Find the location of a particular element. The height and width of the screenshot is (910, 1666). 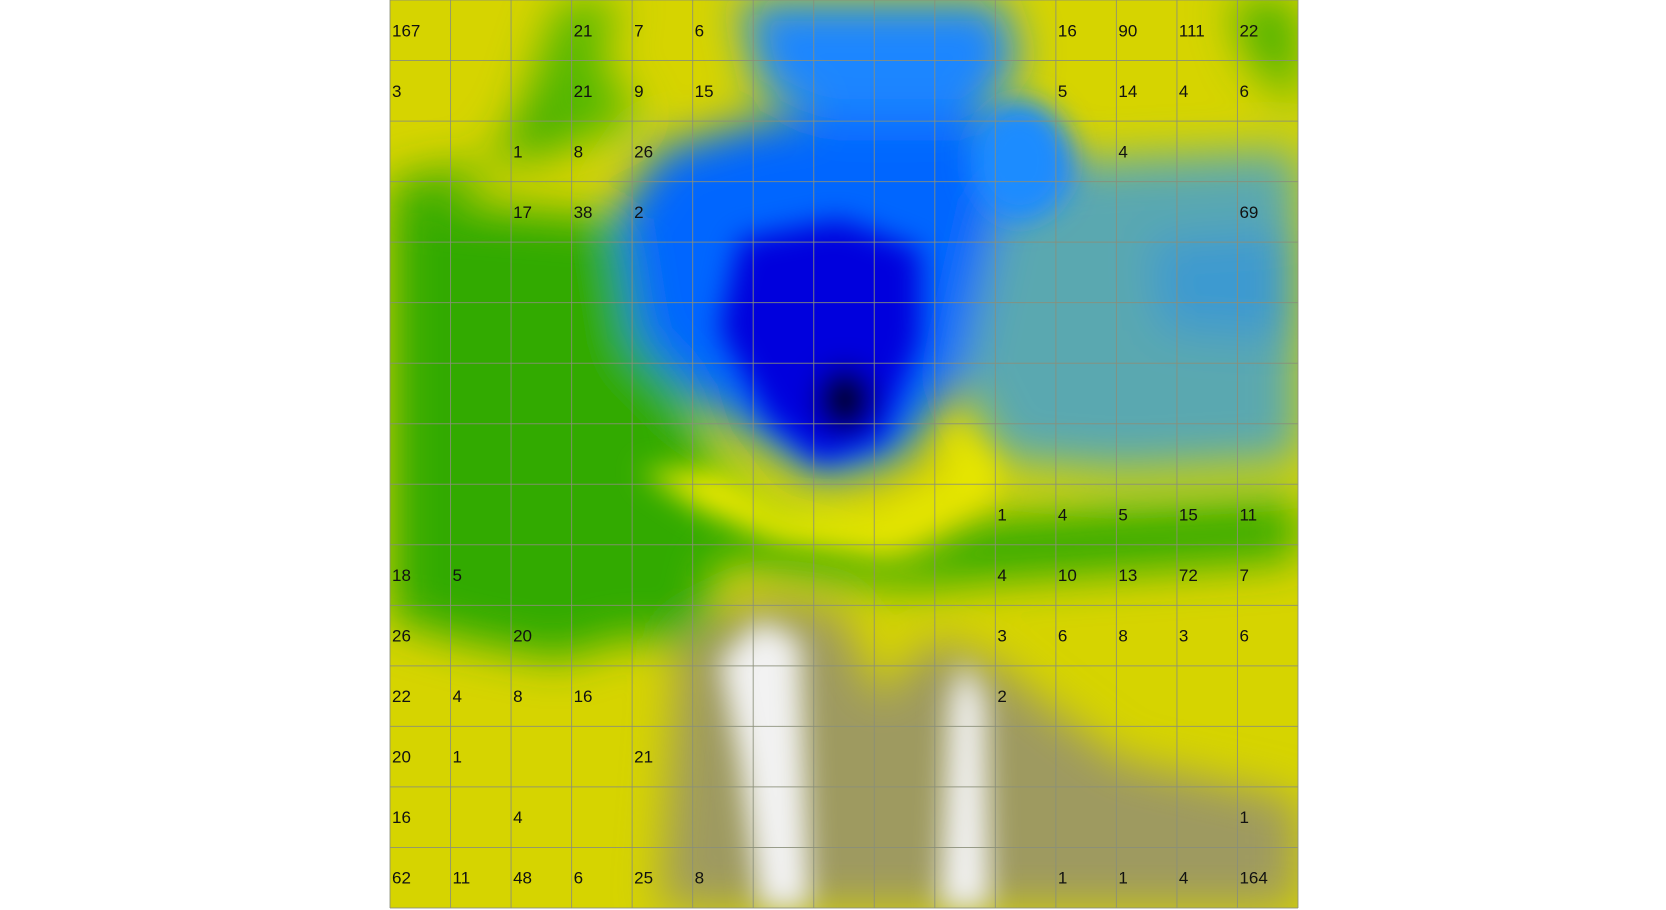

cell-label: 14 is located at coordinates (1127, 91).